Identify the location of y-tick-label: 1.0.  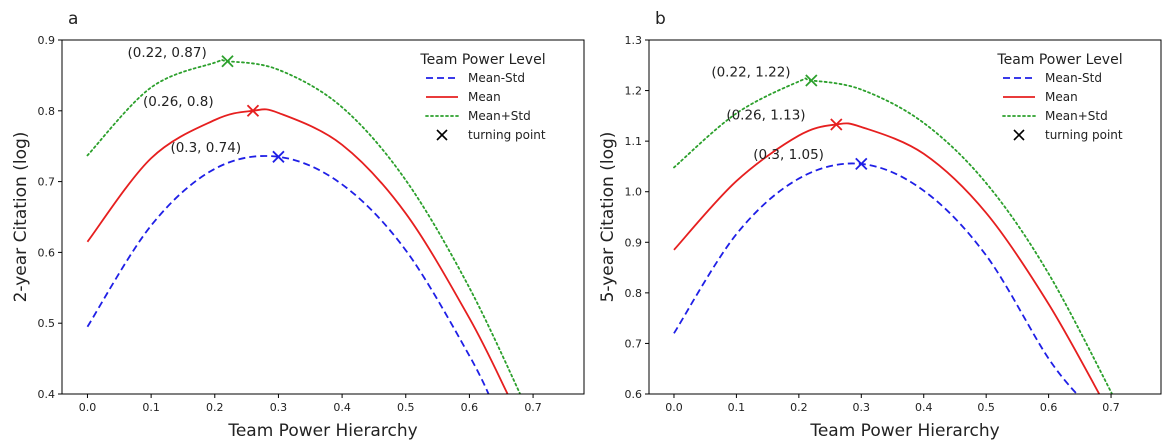
(634, 192).